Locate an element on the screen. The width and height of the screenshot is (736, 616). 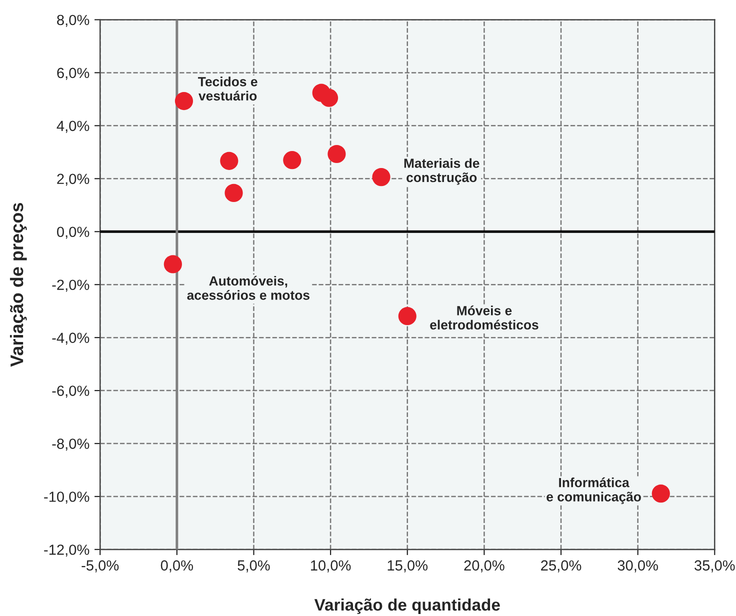
y-tick-label: 8,0% is located at coordinates (73, 20).